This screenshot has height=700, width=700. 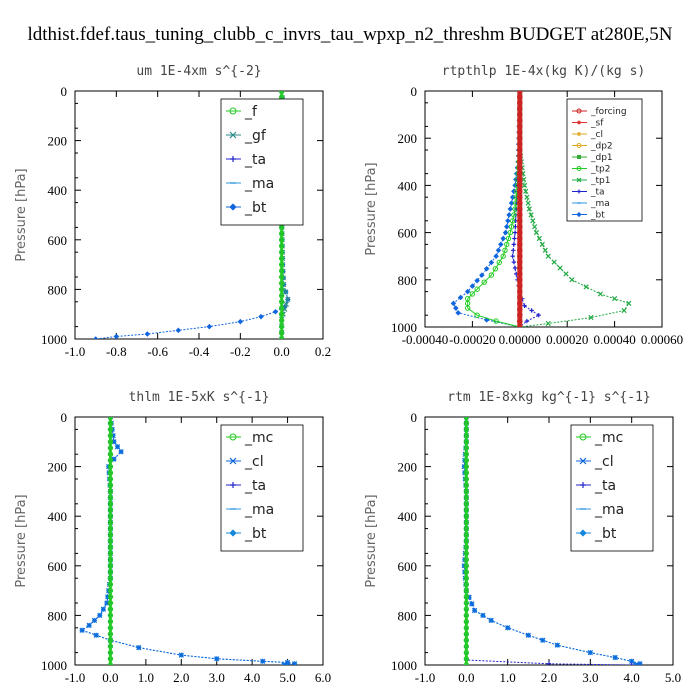 What do you see at coordinates (600, 204) in the screenshot?
I see `legend-label: _ma` at bounding box center [600, 204].